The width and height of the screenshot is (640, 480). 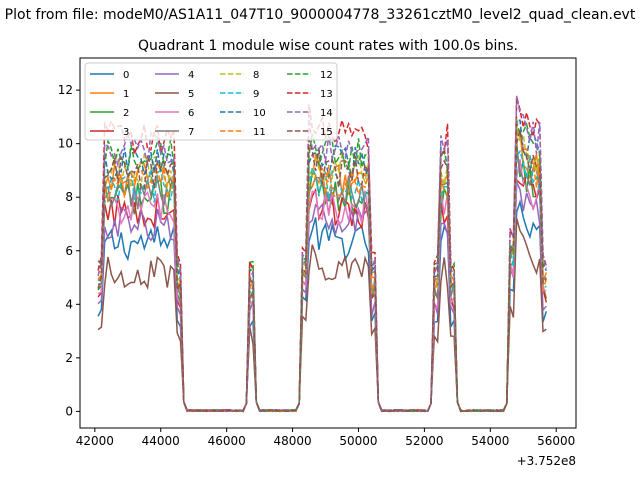 What do you see at coordinates (546, 461) in the screenshot?
I see `x-offset-label: +3.752e8` at bounding box center [546, 461].